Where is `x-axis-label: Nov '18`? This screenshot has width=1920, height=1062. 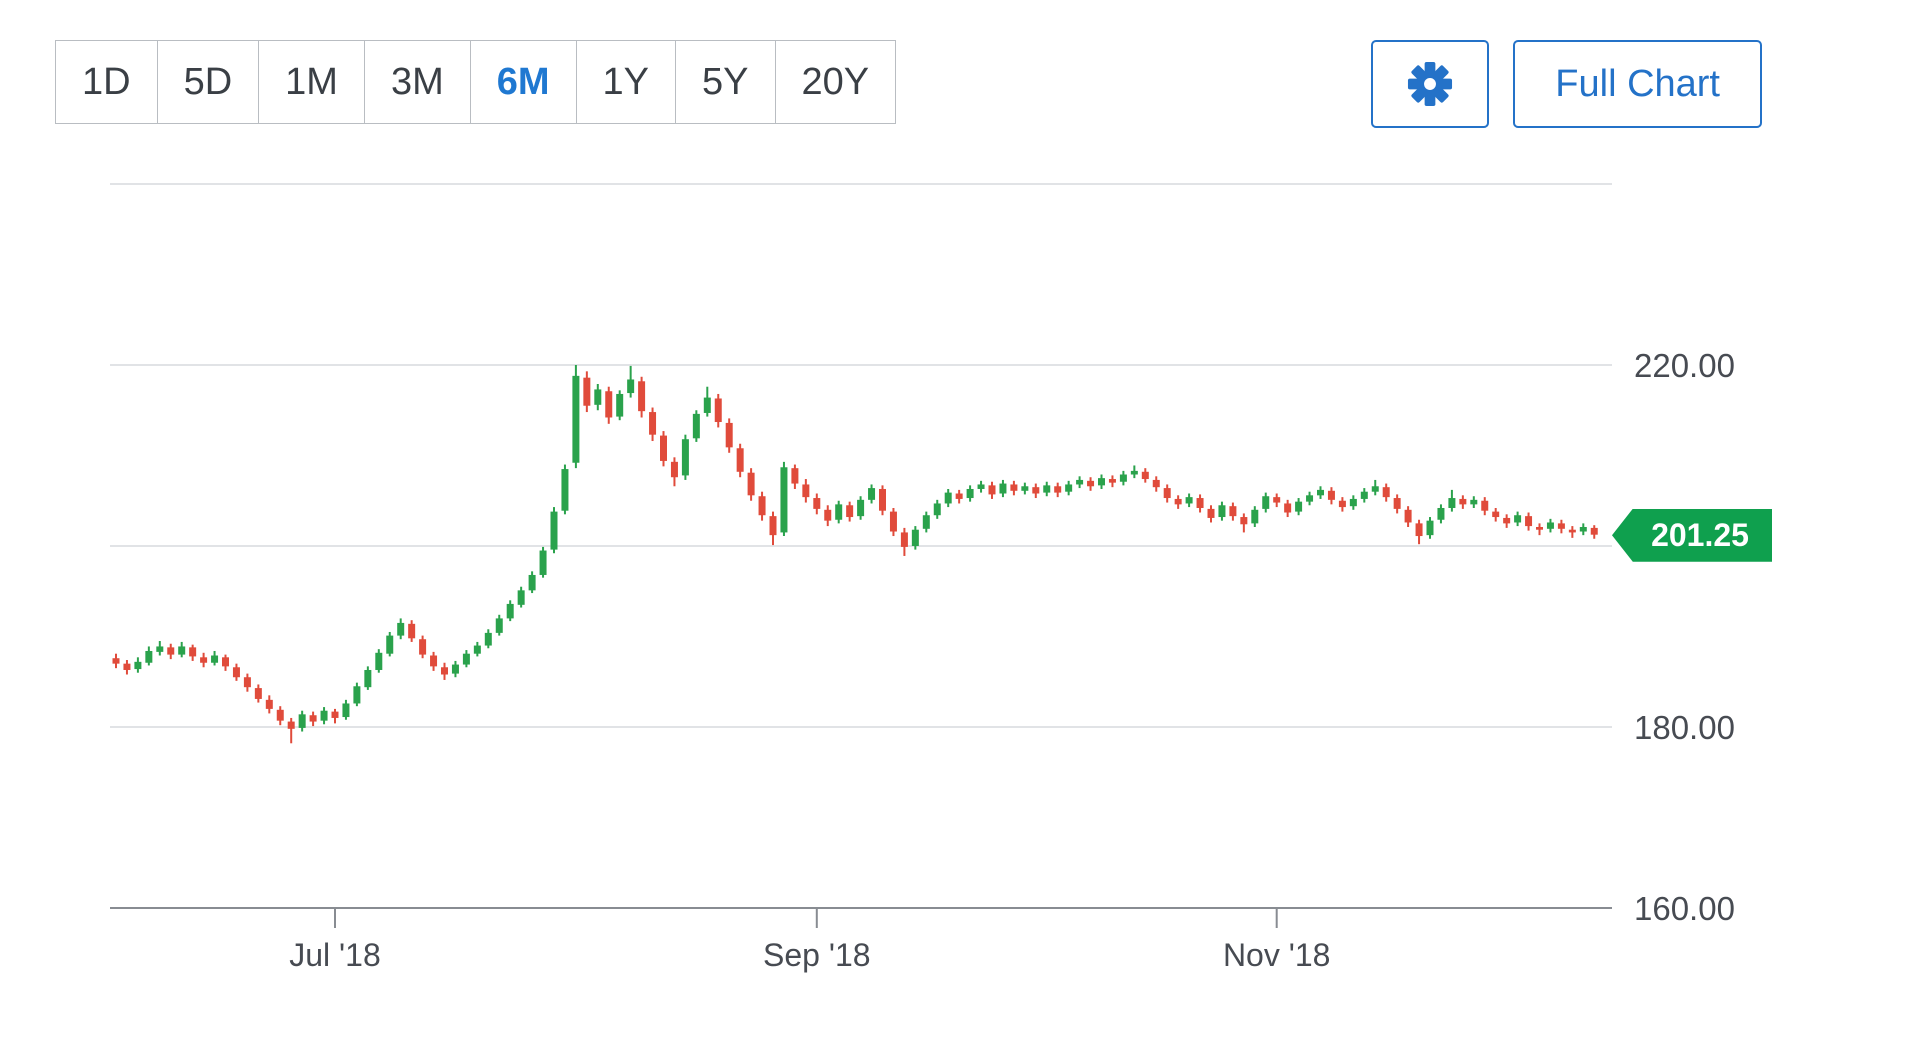 x-axis-label: Nov '18 is located at coordinates (1277, 955).